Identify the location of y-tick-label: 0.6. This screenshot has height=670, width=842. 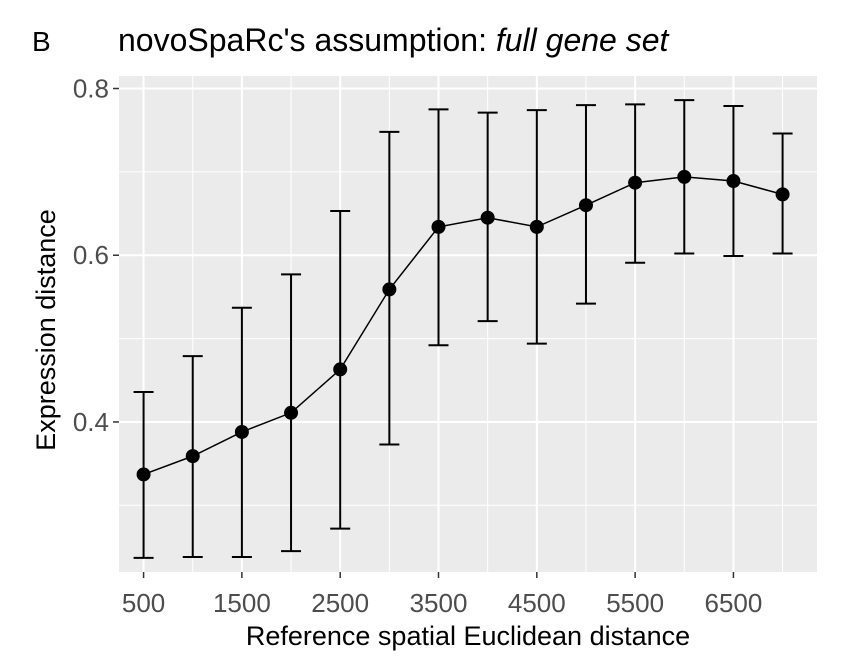
(91, 255).